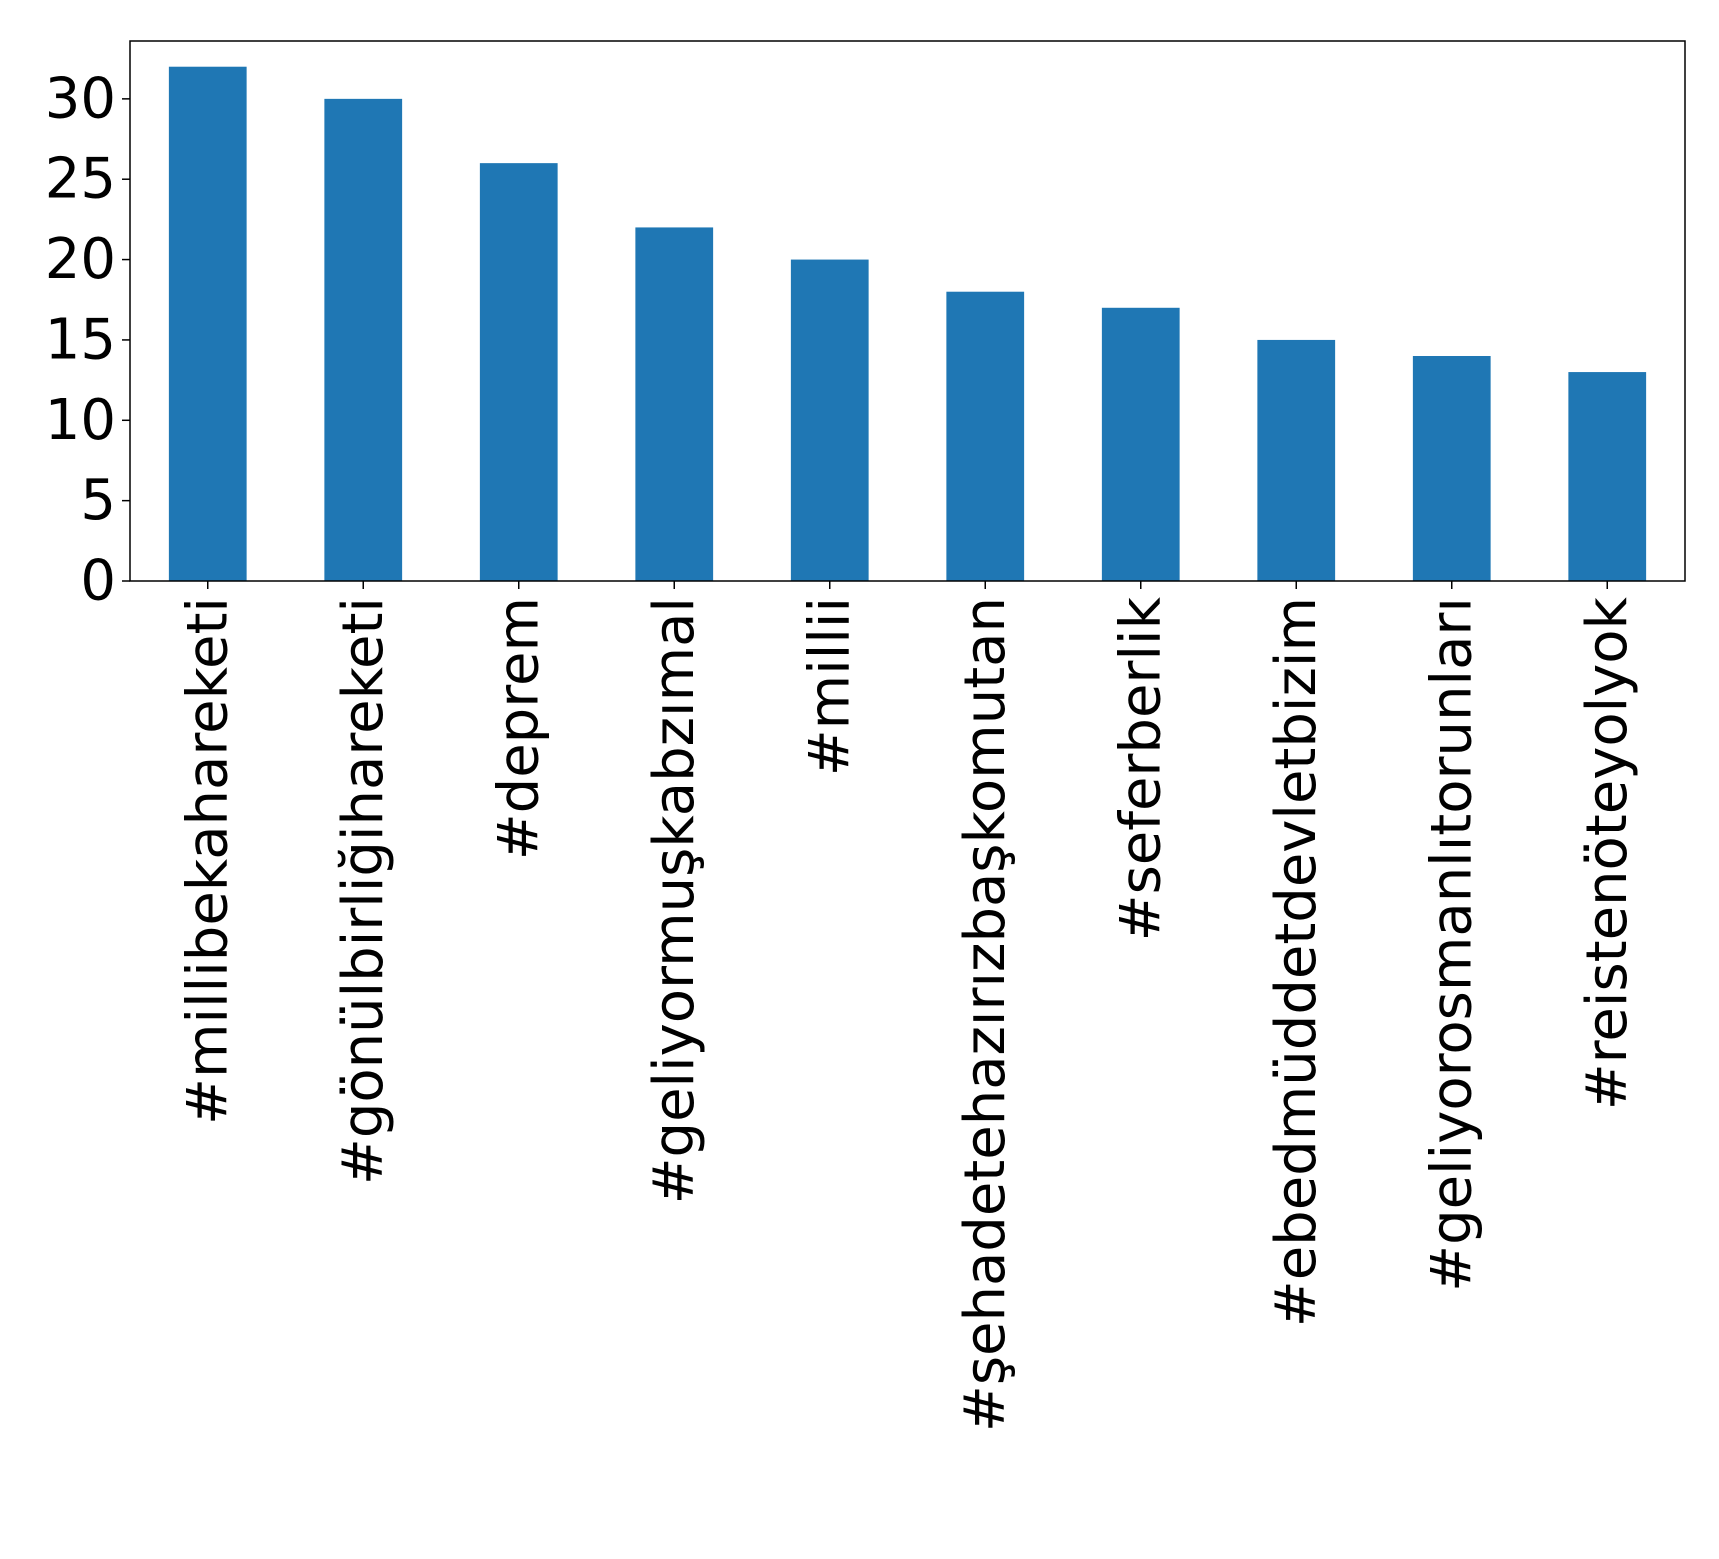 The height and width of the screenshot is (1559, 1719). Describe the element at coordinates (80, 179) in the screenshot. I see `y-tick-label-5: 25` at that location.